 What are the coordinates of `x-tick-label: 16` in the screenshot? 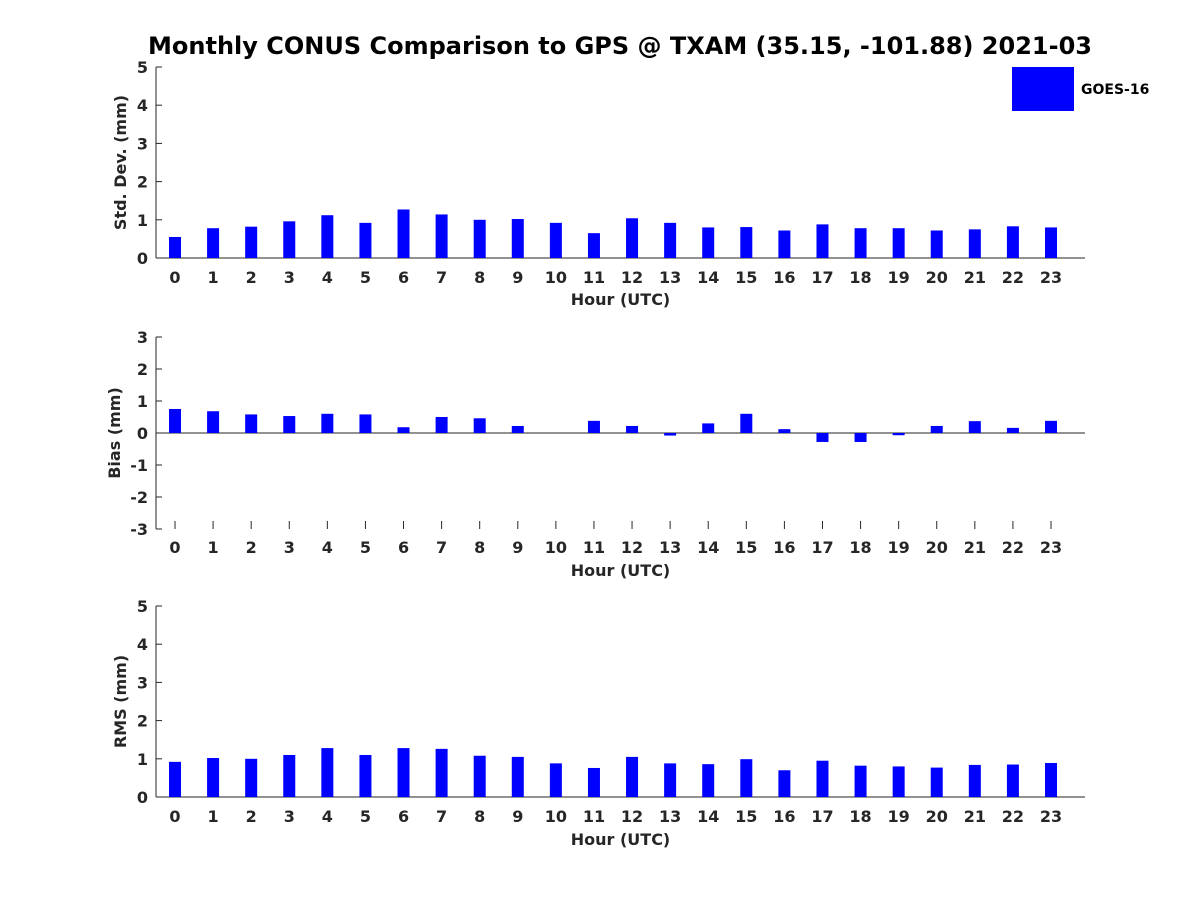 It's located at (784, 816).